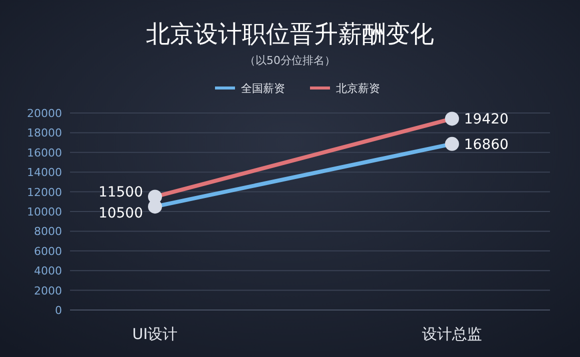 The height and width of the screenshot is (357, 580). I want to click on data-label: 16860, so click(486, 144).